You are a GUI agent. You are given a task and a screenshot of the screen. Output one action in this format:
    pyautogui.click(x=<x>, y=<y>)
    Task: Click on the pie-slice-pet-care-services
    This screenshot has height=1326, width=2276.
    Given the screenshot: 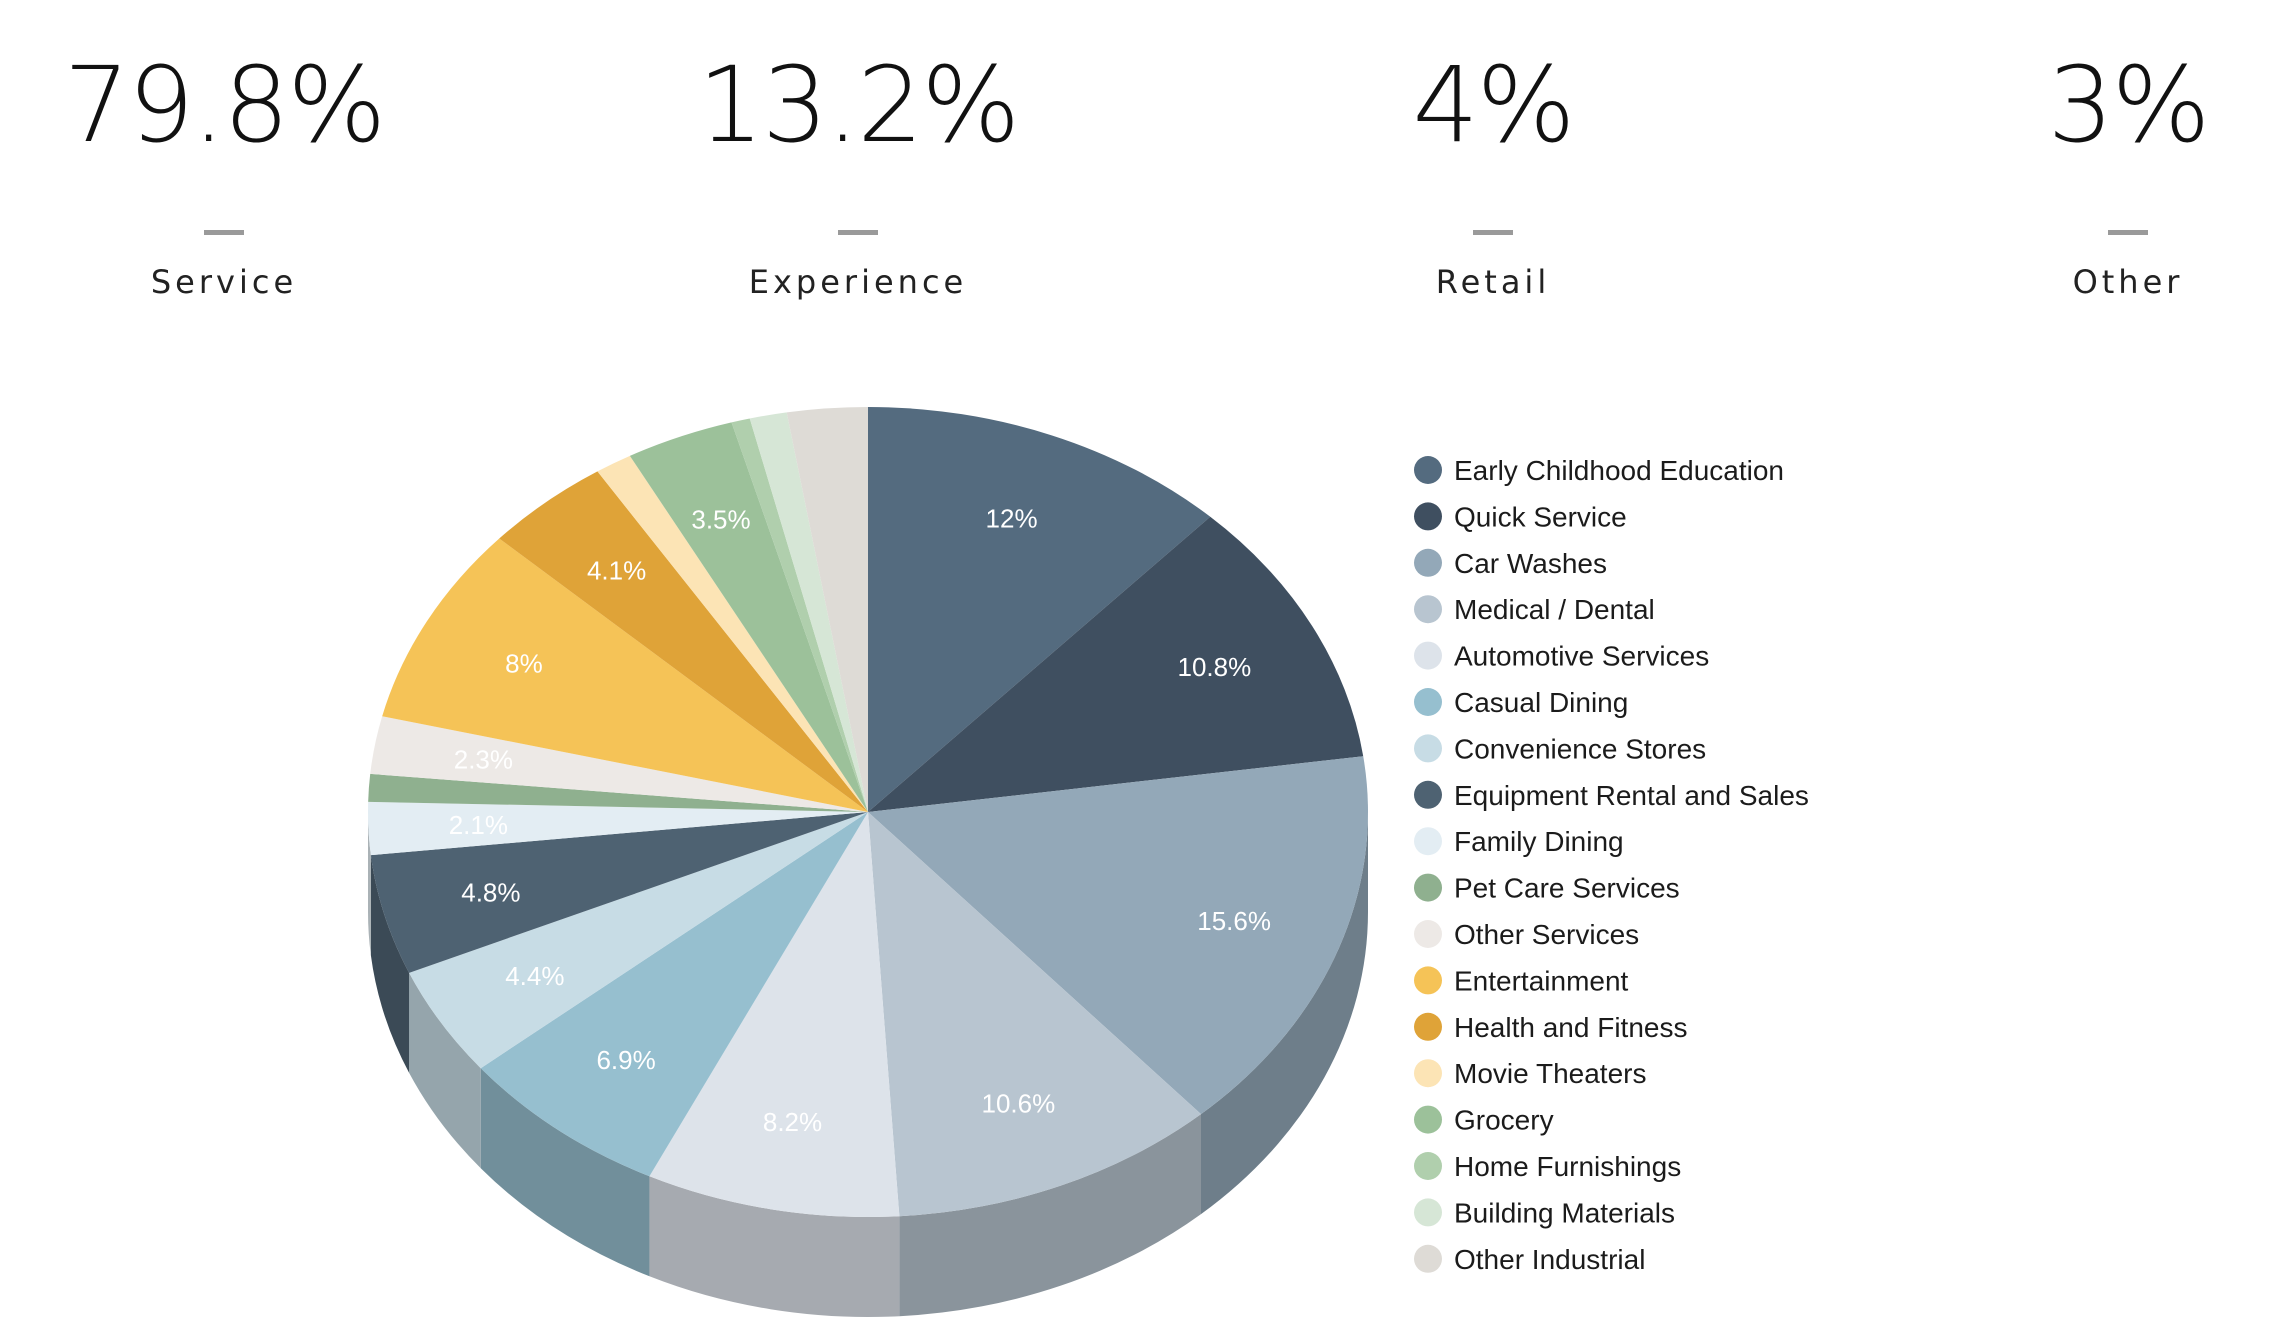 What is the action you would take?
    pyautogui.click(x=618, y=792)
    